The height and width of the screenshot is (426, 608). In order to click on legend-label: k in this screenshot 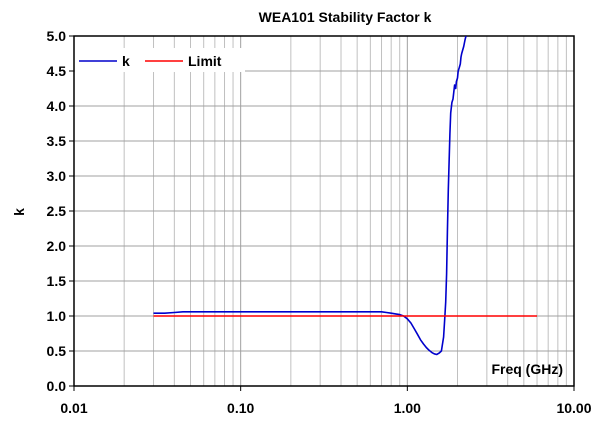, I will do `click(126, 61)`.